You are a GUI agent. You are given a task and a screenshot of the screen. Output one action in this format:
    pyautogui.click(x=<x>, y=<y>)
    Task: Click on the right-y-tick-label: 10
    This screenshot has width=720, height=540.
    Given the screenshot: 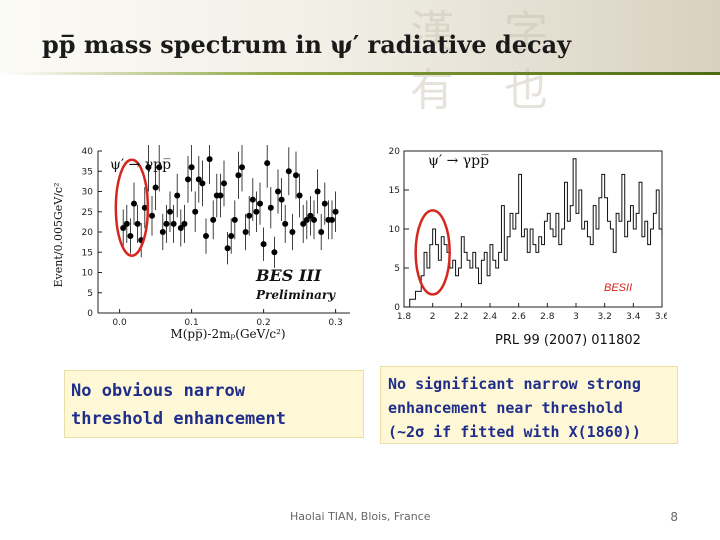 What is the action you would take?
    pyautogui.click(x=395, y=230)
    